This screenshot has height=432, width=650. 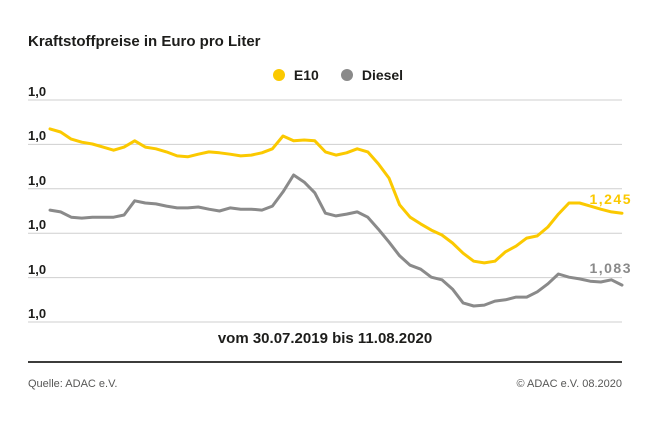 I want to click on diesel-dot-icon, so click(x=346, y=75).